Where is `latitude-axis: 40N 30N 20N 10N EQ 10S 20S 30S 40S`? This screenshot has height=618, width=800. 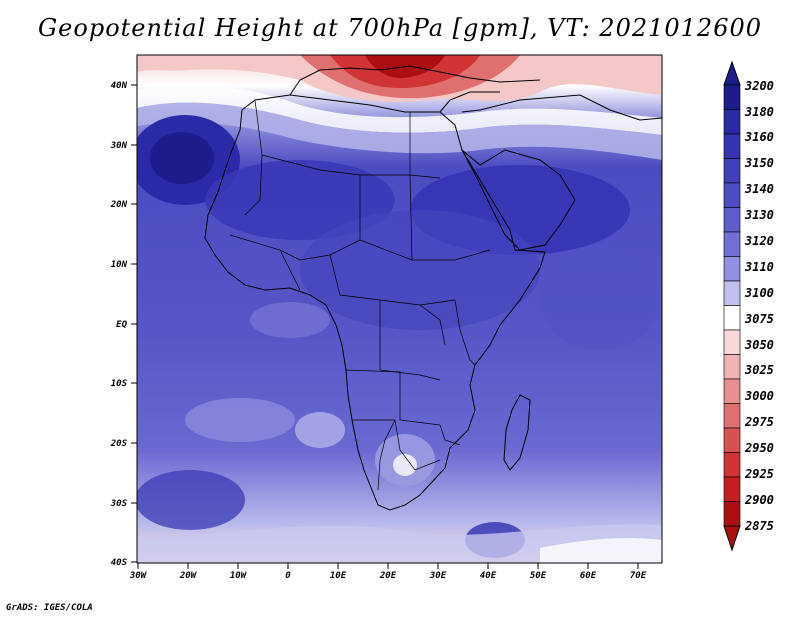 latitude-axis: 40N 30N 20N 10N EQ 10S 20S 30S 40S is located at coordinates (123, 324).